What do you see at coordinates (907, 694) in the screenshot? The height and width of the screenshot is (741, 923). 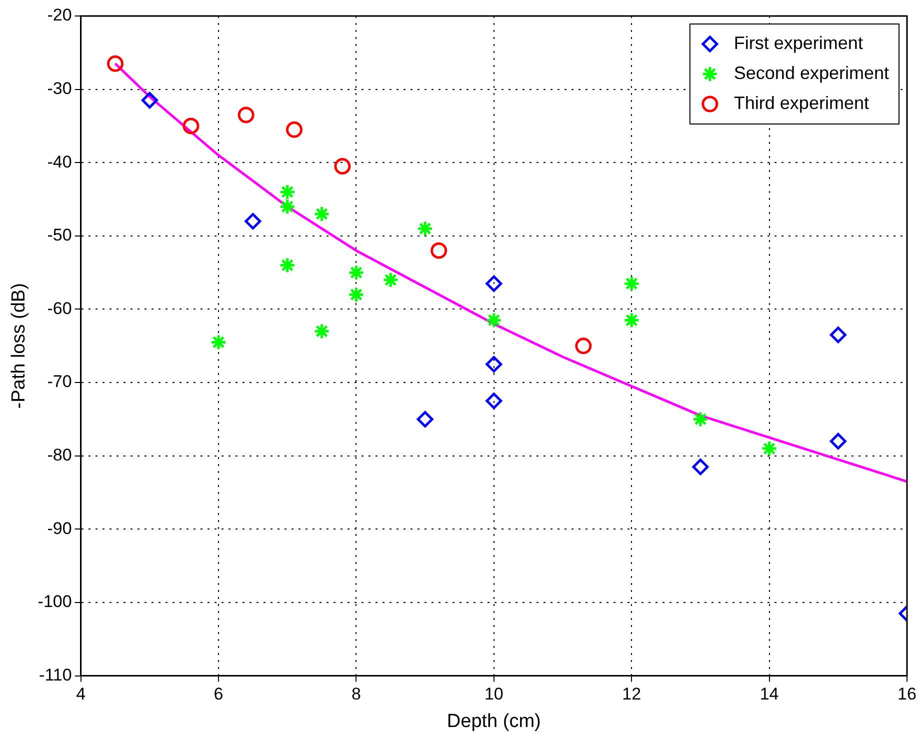 I see `x-tick-label: 16` at bounding box center [907, 694].